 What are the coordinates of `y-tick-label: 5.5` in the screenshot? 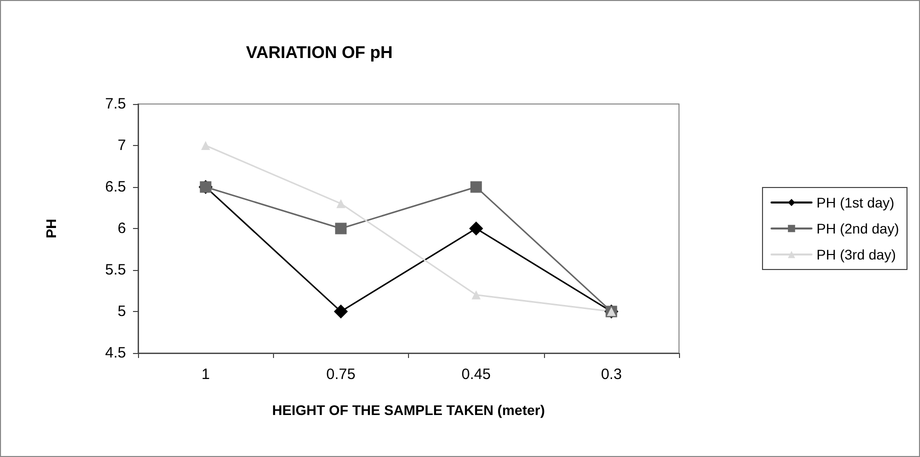 It's located at (115, 270).